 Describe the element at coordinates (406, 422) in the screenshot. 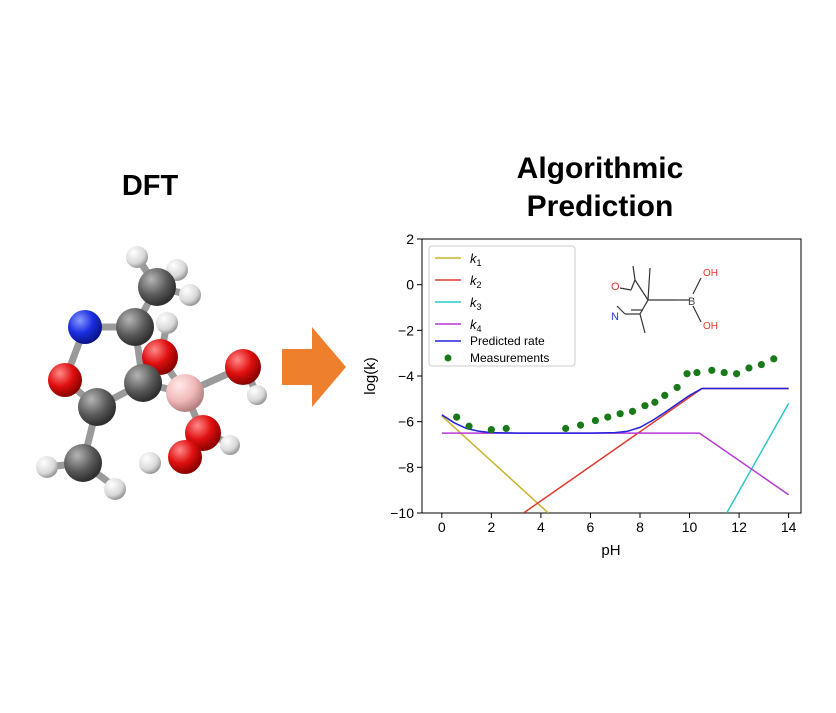

I see `y-tick-label: −6` at that location.